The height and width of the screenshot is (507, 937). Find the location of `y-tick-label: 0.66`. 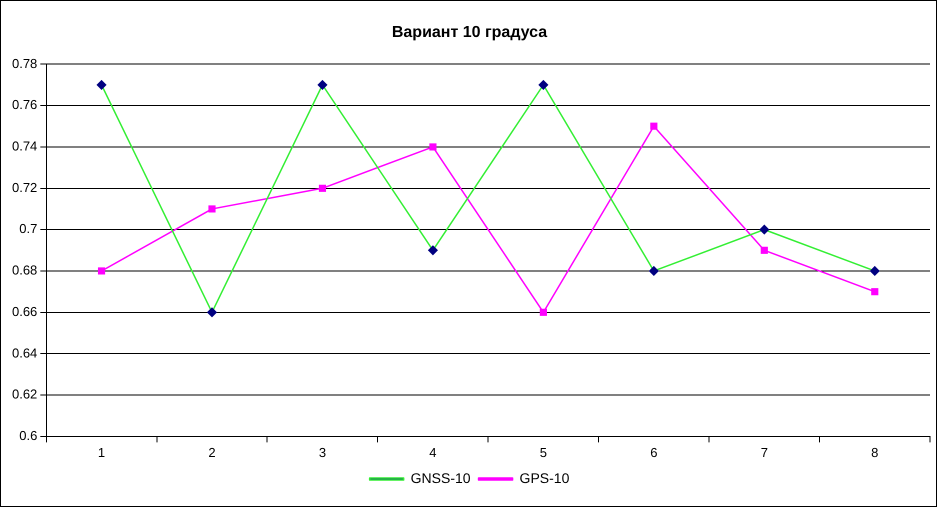

y-tick-label: 0.66 is located at coordinates (25, 311).